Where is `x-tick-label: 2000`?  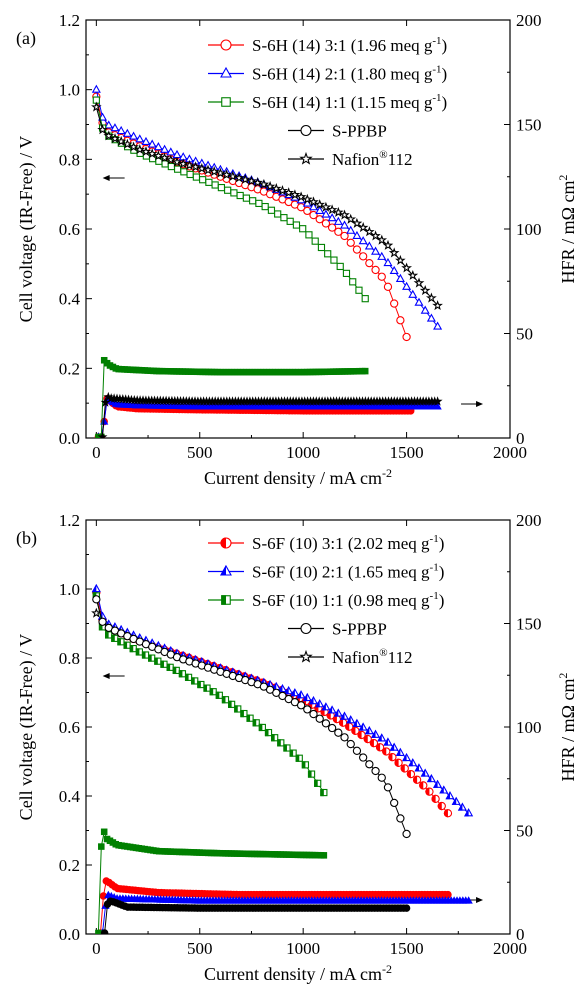
x-tick-label: 2000 is located at coordinates (510, 948).